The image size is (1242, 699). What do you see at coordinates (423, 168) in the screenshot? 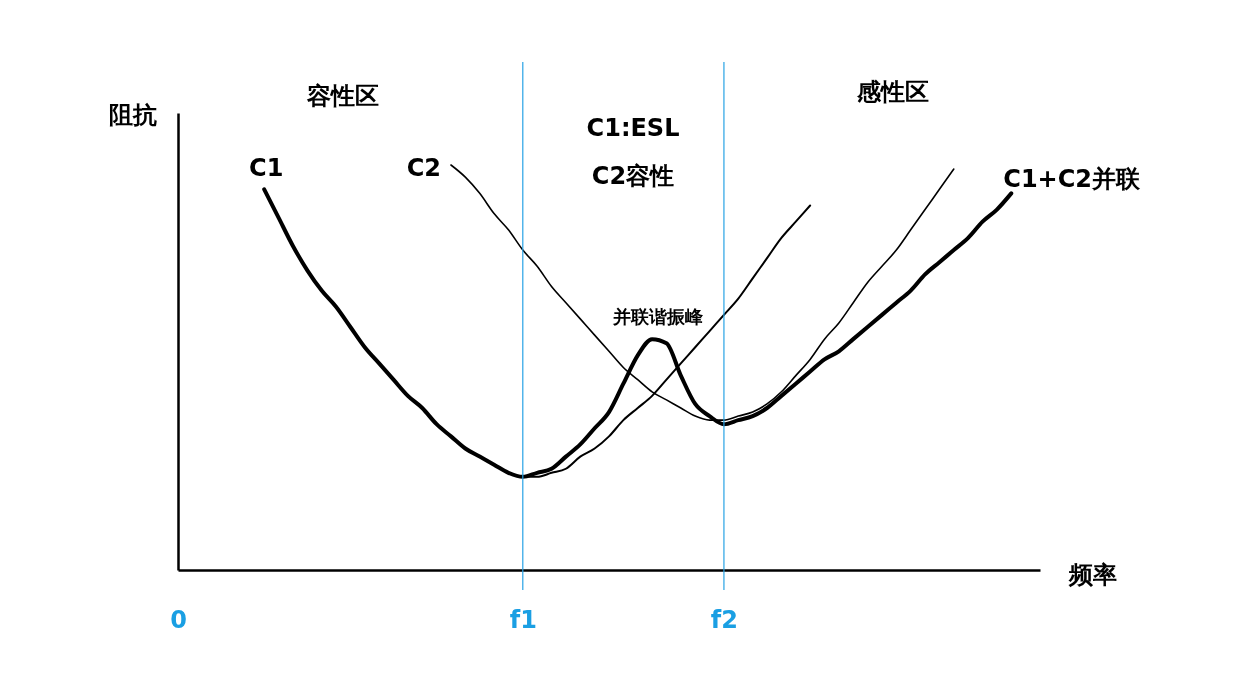
I see `series-label: C2` at bounding box center [423, 168].